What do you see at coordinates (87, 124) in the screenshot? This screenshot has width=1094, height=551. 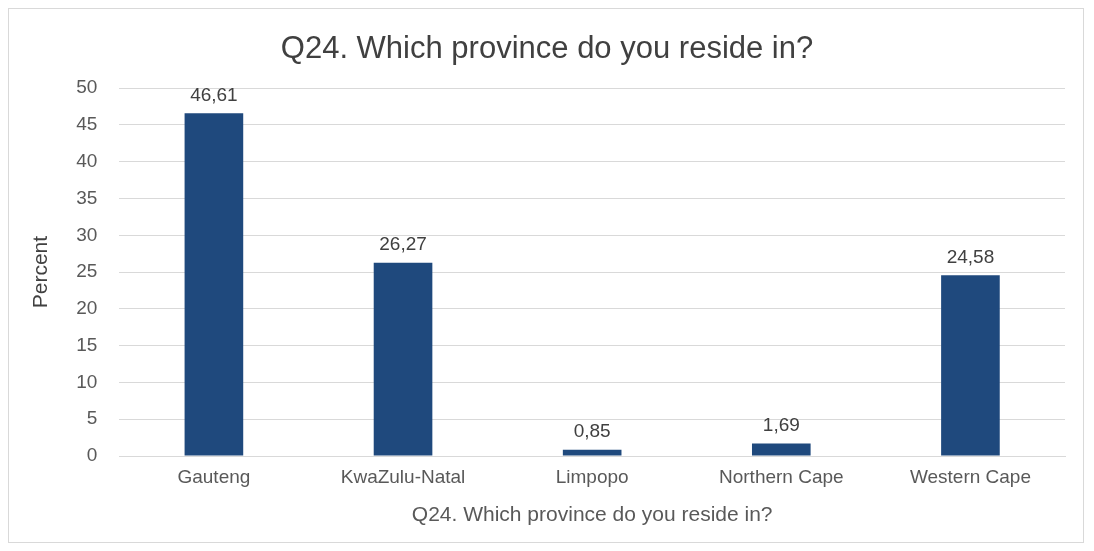 I see `y-tick-label: 45` at bounding box center [87, 124].